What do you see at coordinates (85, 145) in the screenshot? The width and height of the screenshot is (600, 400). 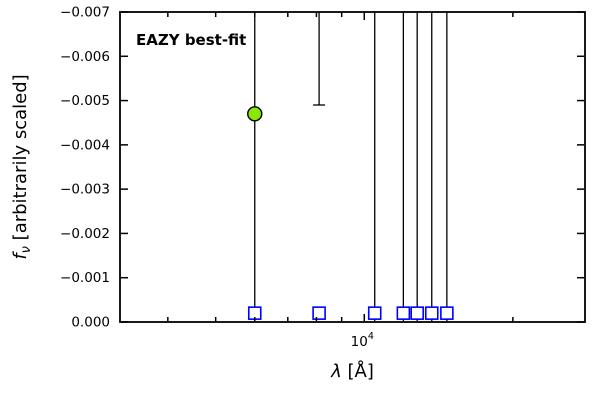 I see `y-tick-label: −0.004` at bounding box center [85, 145].